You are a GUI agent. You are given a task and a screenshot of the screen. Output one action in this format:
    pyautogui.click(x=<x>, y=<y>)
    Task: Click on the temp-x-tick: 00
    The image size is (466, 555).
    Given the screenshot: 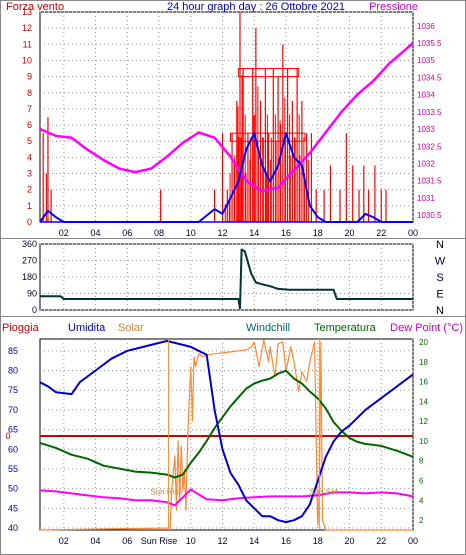 What is the action you would take?
    pyautogui.click(x=413, y=541)
    